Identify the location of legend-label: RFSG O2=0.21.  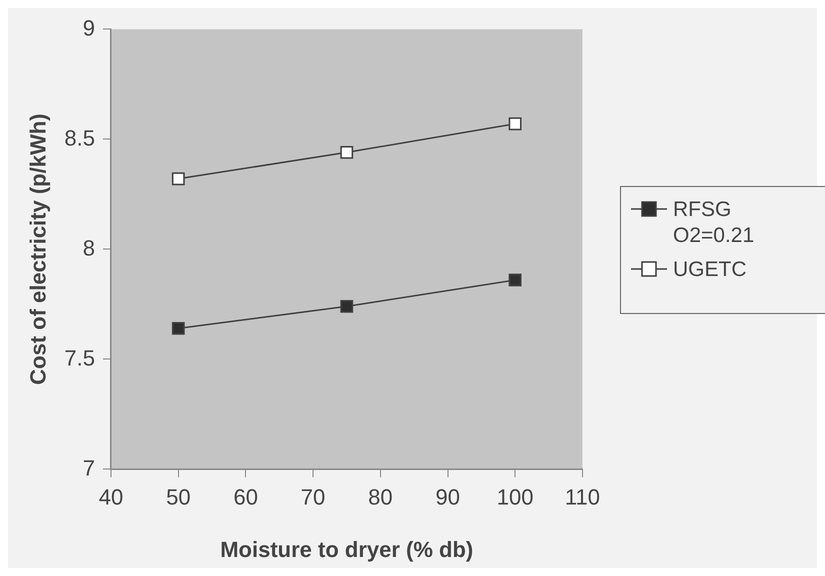
(714, 223).